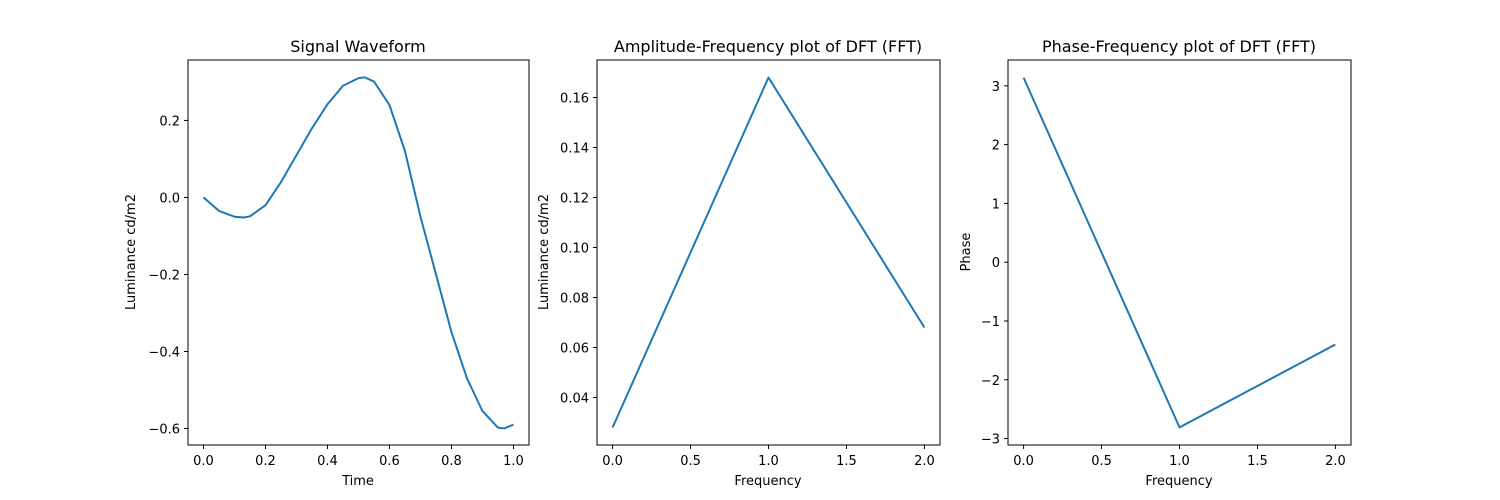  I want to click on chart-title: Signal Waveform, so click(357, 46).